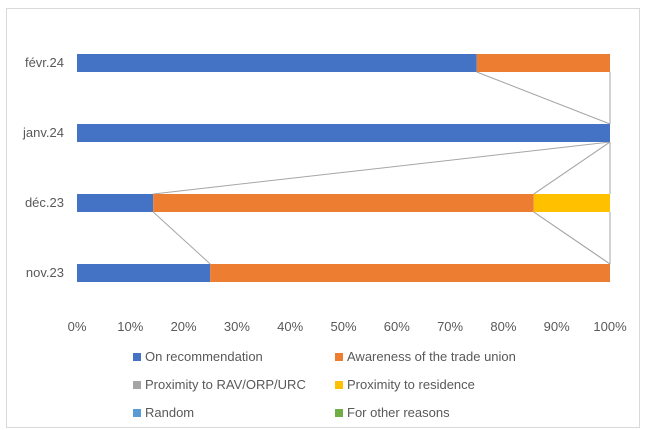 Image resolution: width=648 pixels, height=430 pixels. Describe the element at coordinates (450, 326) in the screenshot. I see `x-tick-label: 70%` at that location.